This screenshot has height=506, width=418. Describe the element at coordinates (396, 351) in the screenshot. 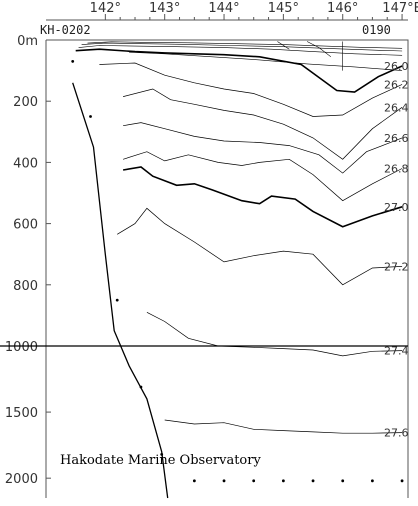

I see `isopycnal-label: 27.4` at that location.